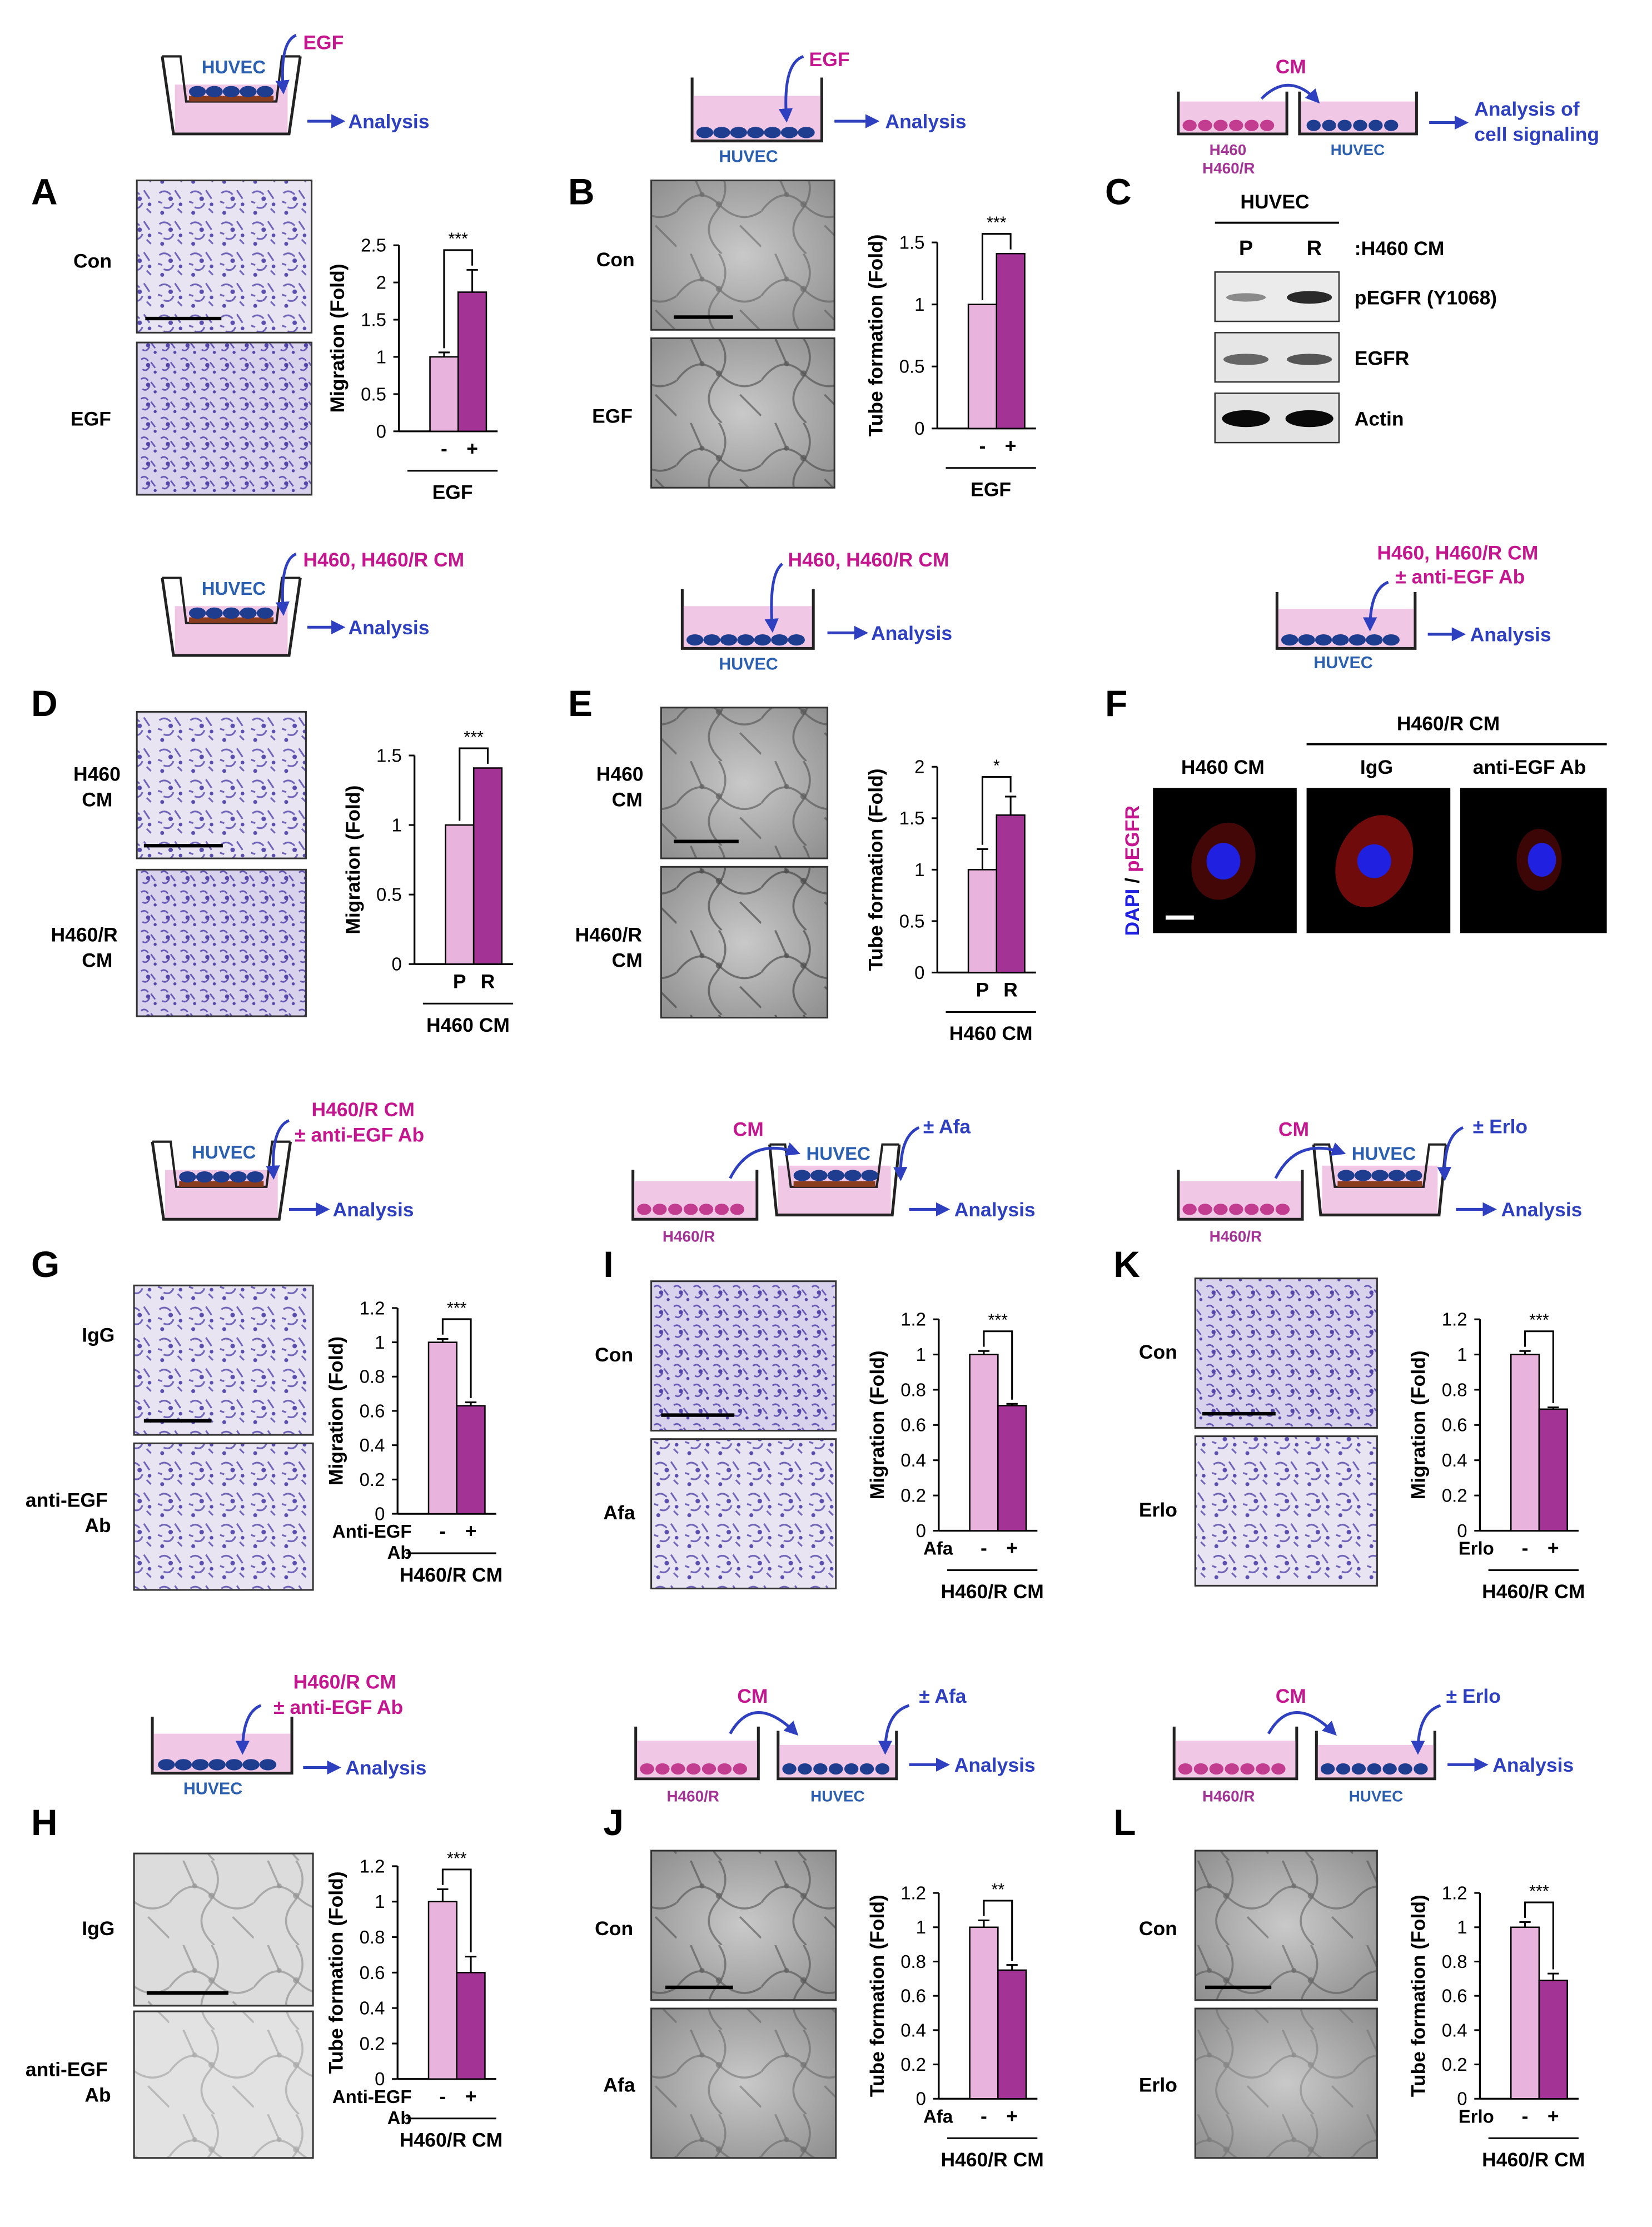 The image size is (1652, 2227). I want to click on group-label: EGF, so click(991, 489).